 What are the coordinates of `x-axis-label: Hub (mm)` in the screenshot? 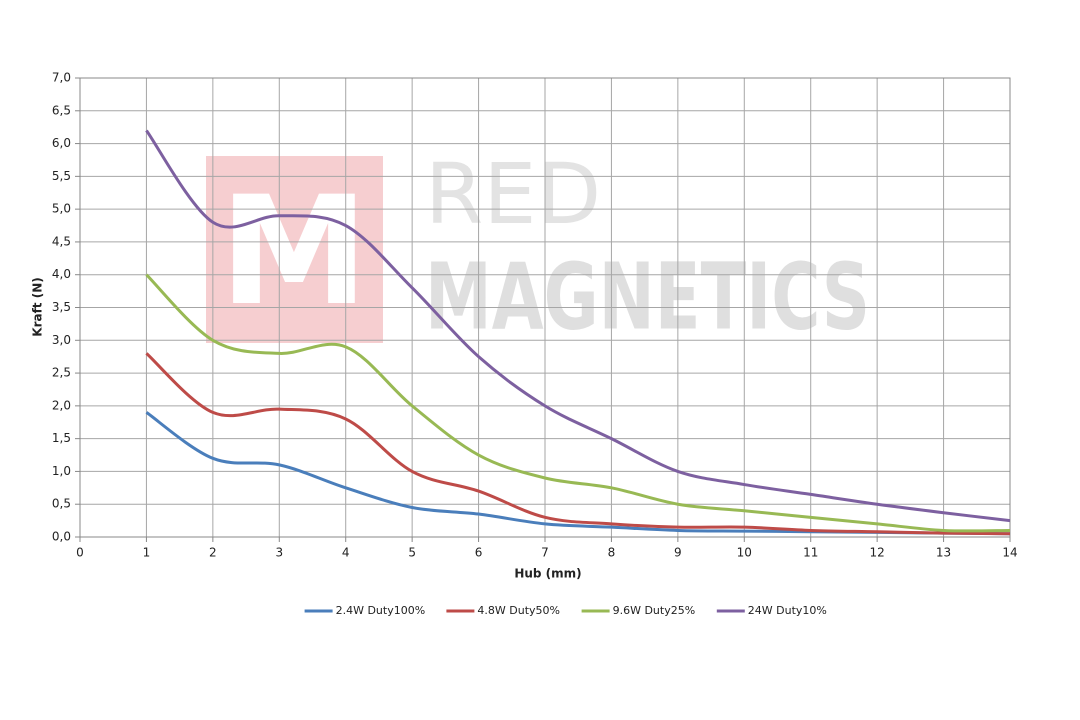 It's located at (547, 574).